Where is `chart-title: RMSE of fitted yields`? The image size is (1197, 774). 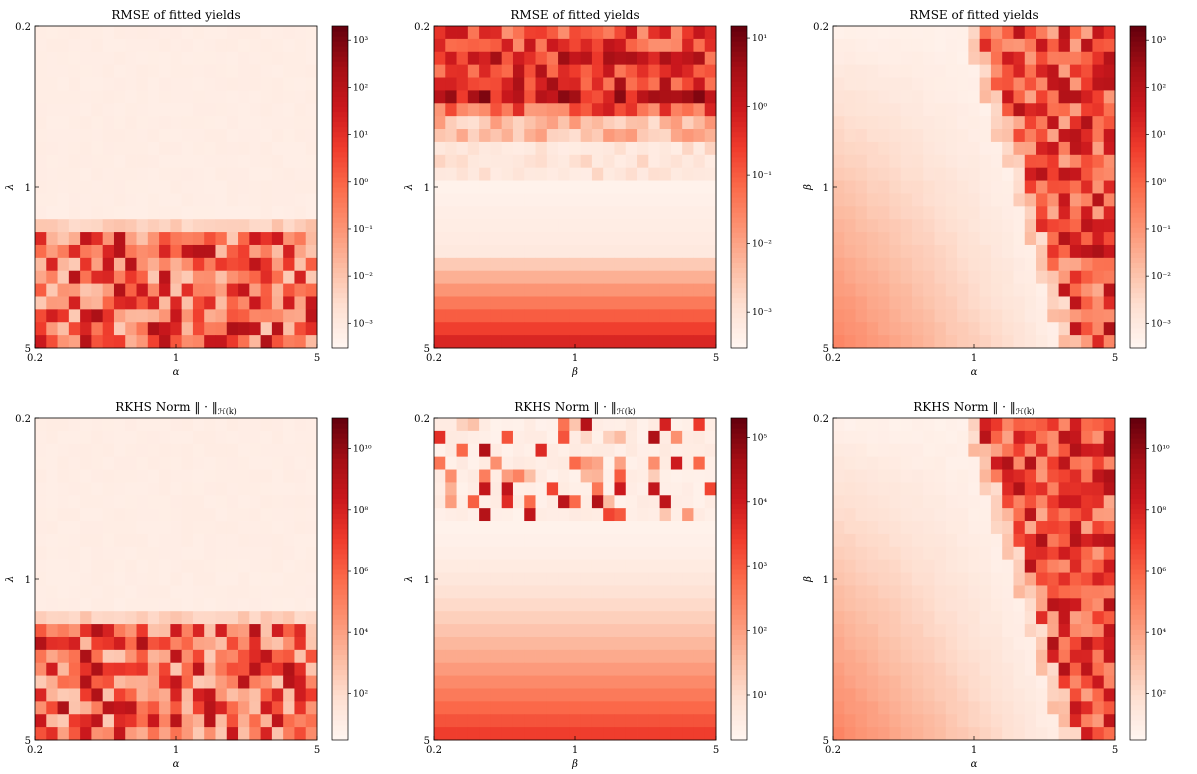
chart-title: RMSE of fitted yields is located at coordinates (973, 15).